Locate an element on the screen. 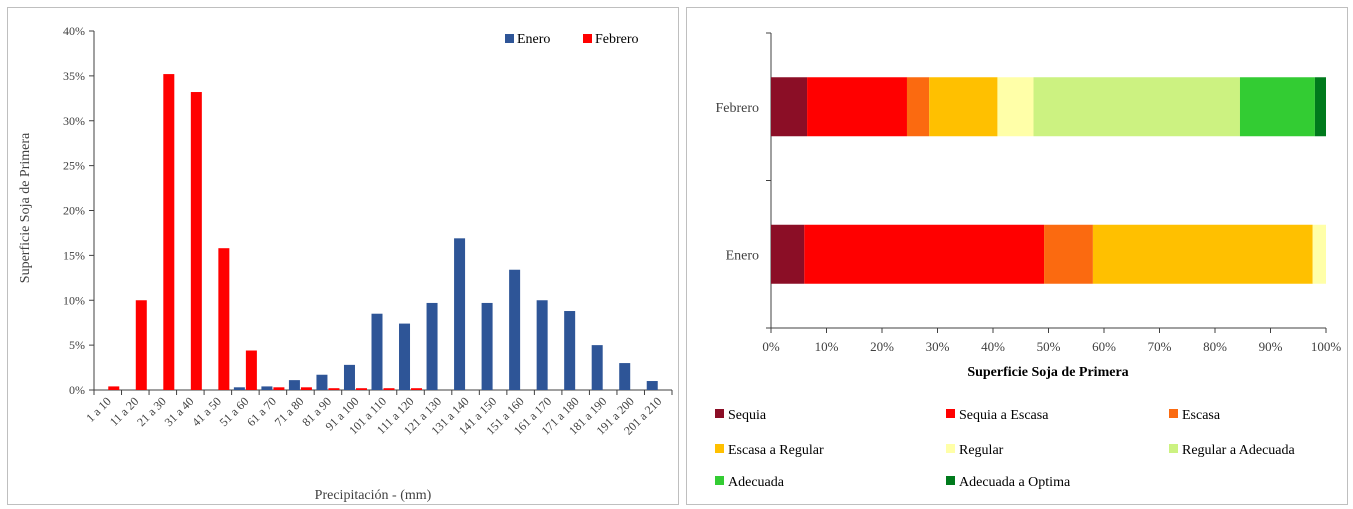 Image resolution: width=1353 pixels, height=509 pixels. x-axis-title: Superficie Soja de Primera is located at coordinates (1047, 372).